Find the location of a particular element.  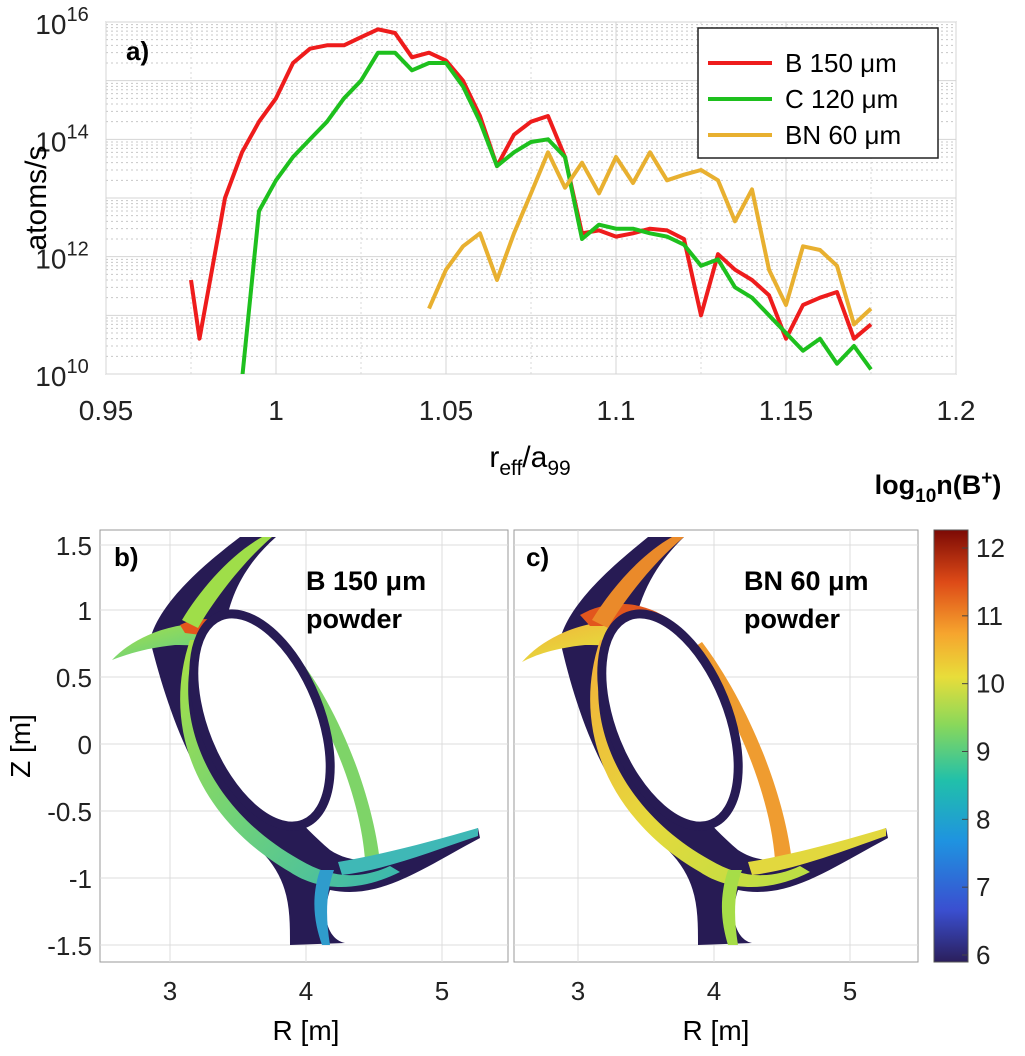

x-tick-label: 1.05 is located at coordinates (446, 410).